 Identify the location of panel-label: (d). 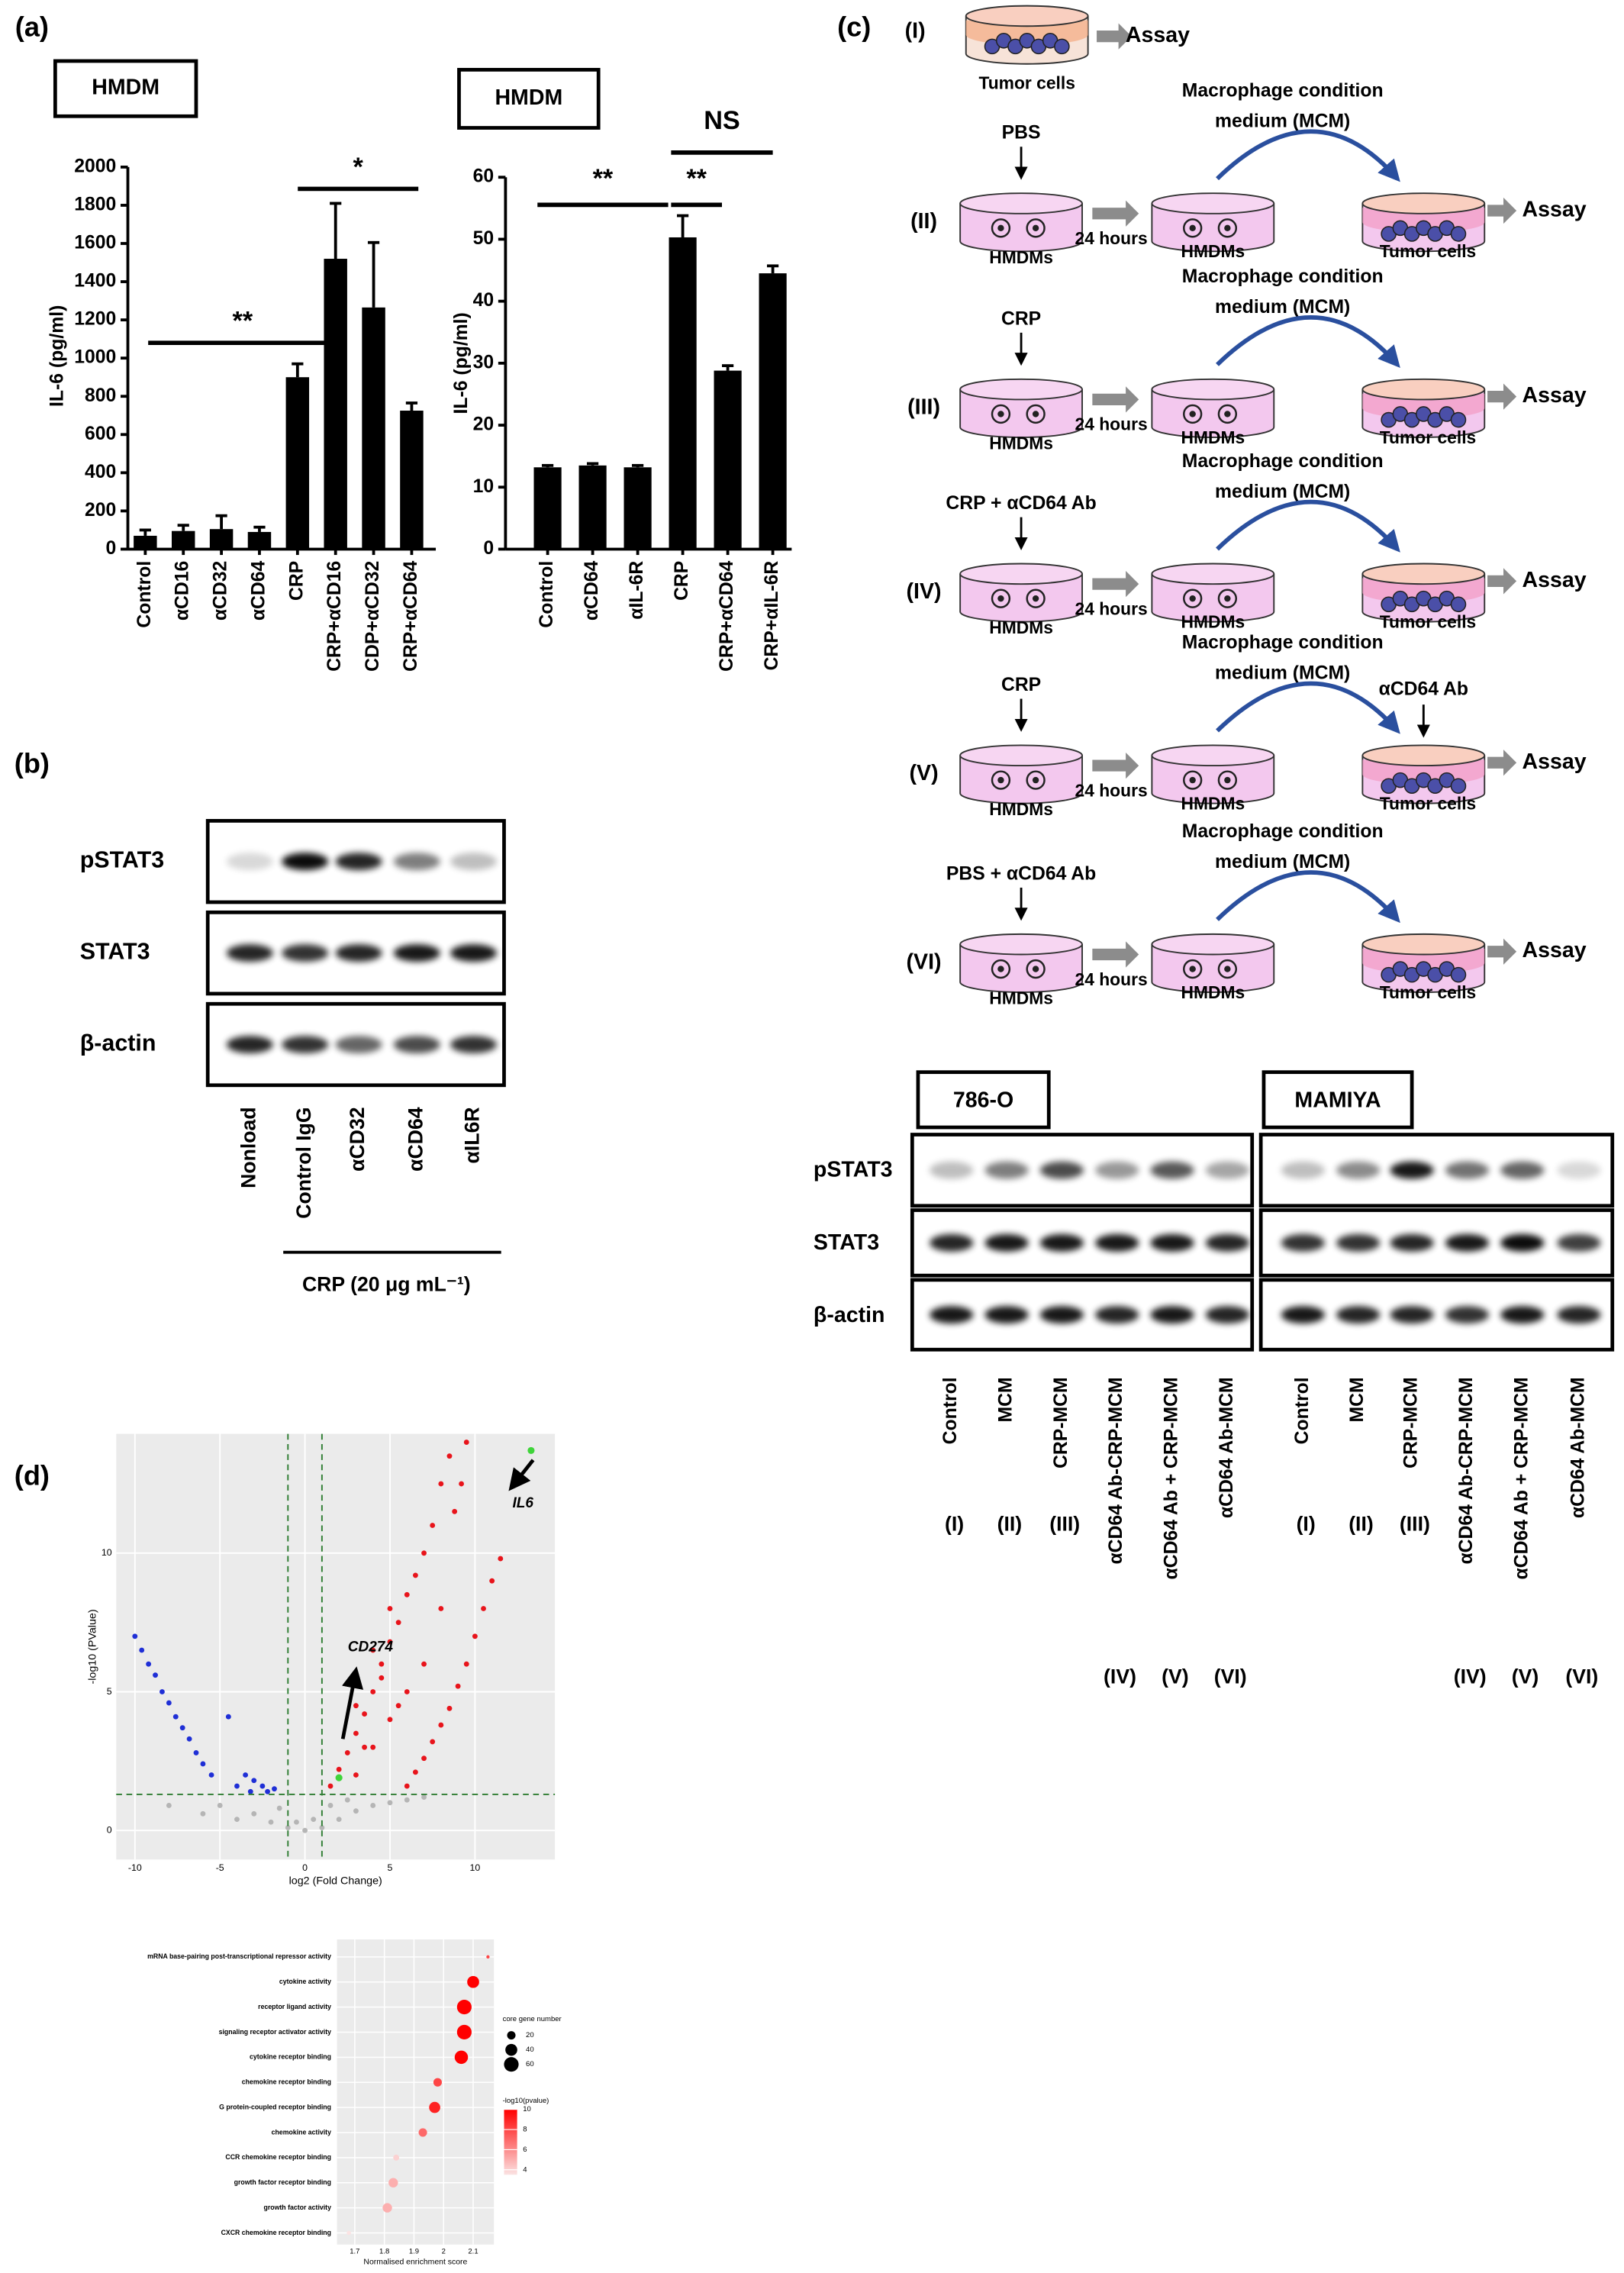
(32, 1475).